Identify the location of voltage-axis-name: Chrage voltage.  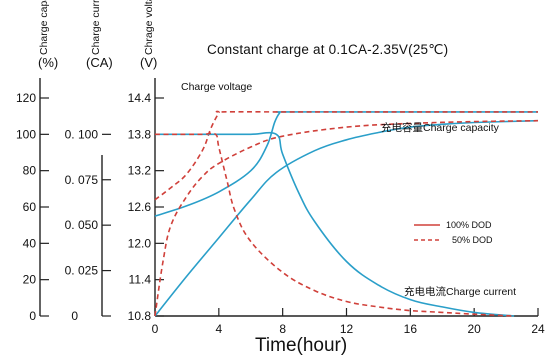
(149, 27).